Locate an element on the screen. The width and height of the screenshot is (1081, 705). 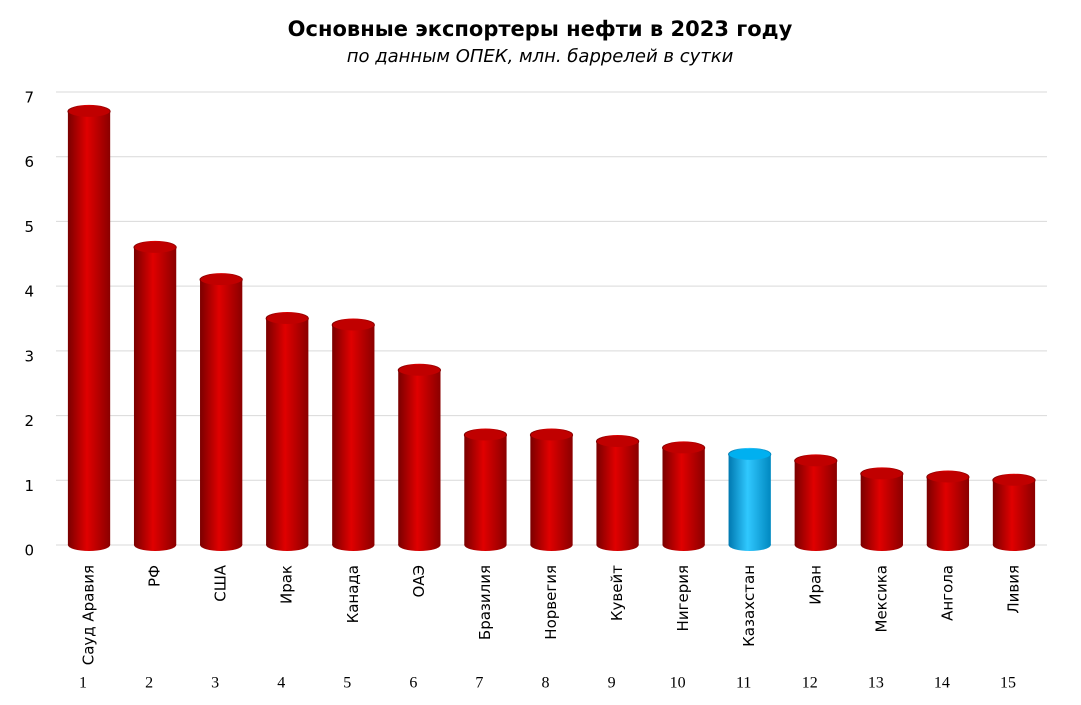
rank-label: 2 is located at coordinates (149, 683).